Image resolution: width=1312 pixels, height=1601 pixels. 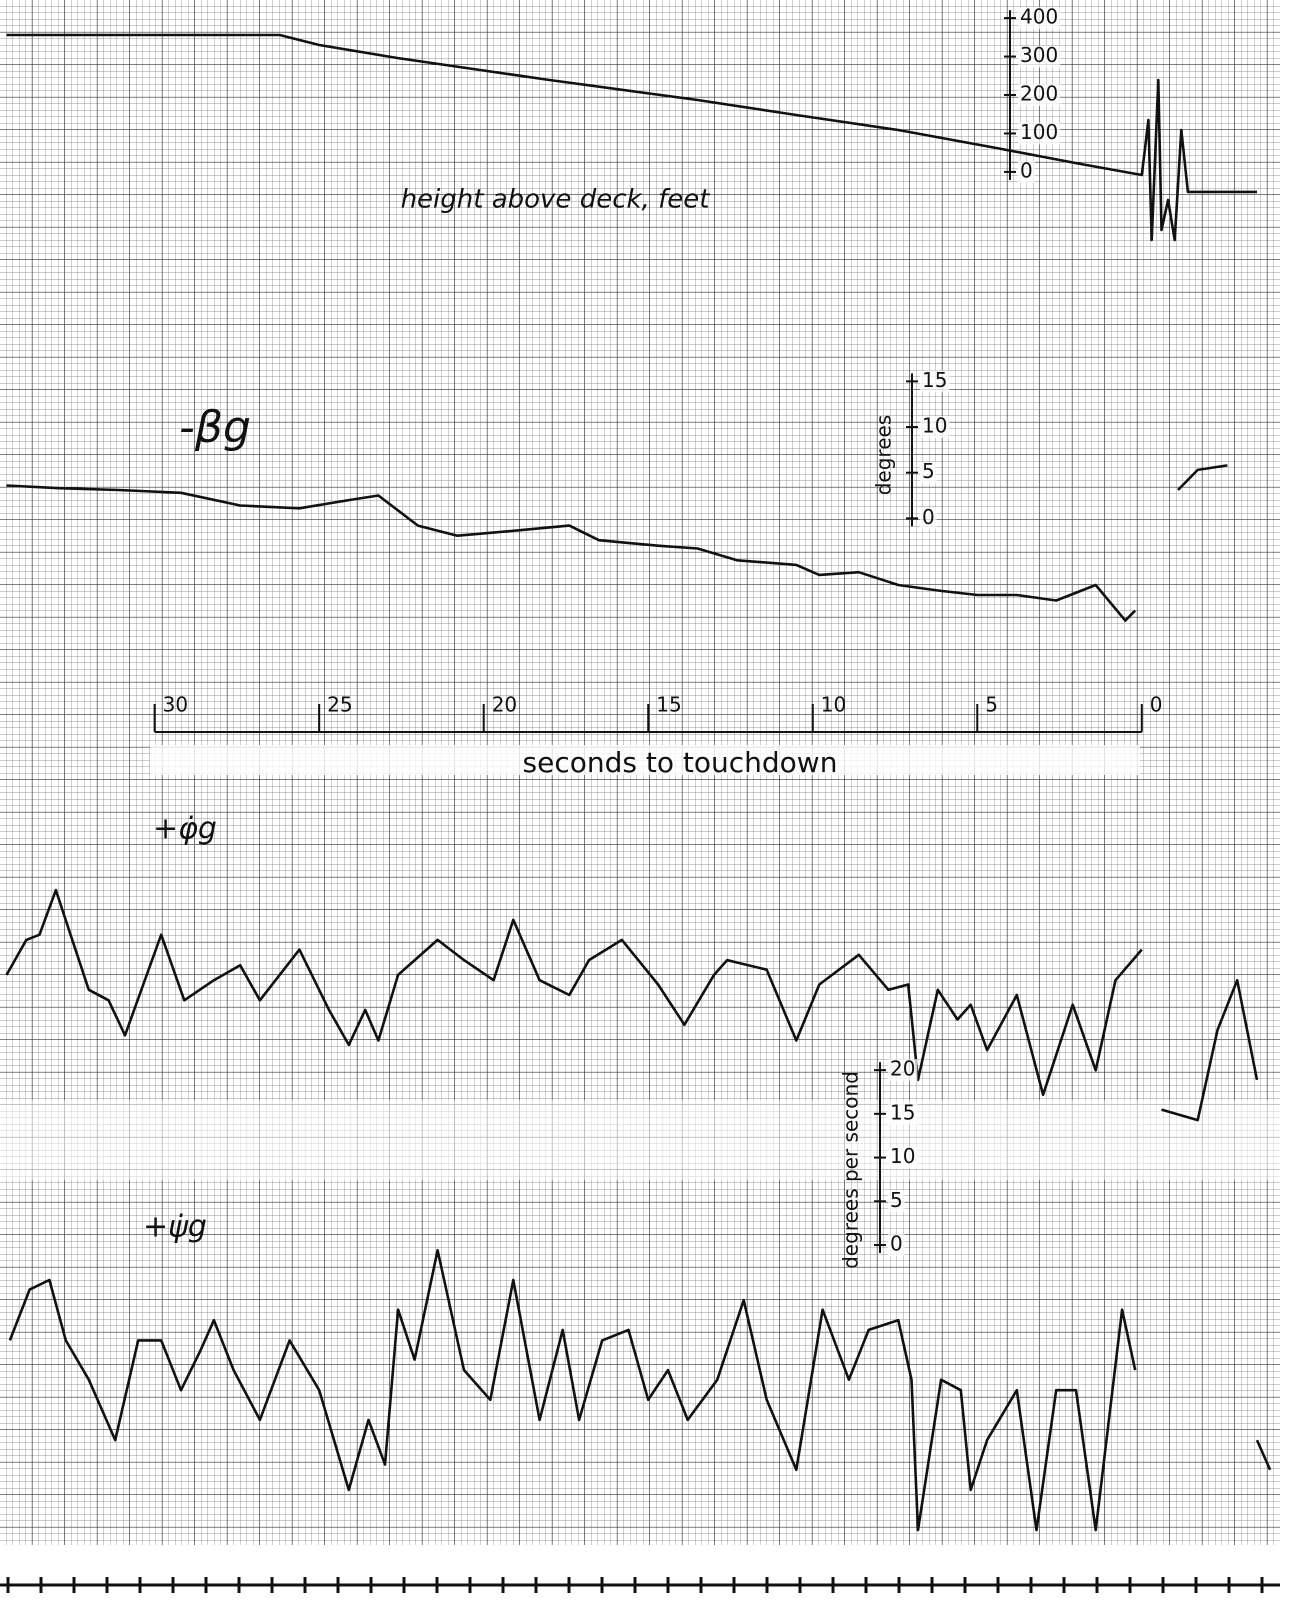 What do you see at coordinates (640, 1140) in the screenshot?
I see `paper-band` at bounding box center [640, 1140].